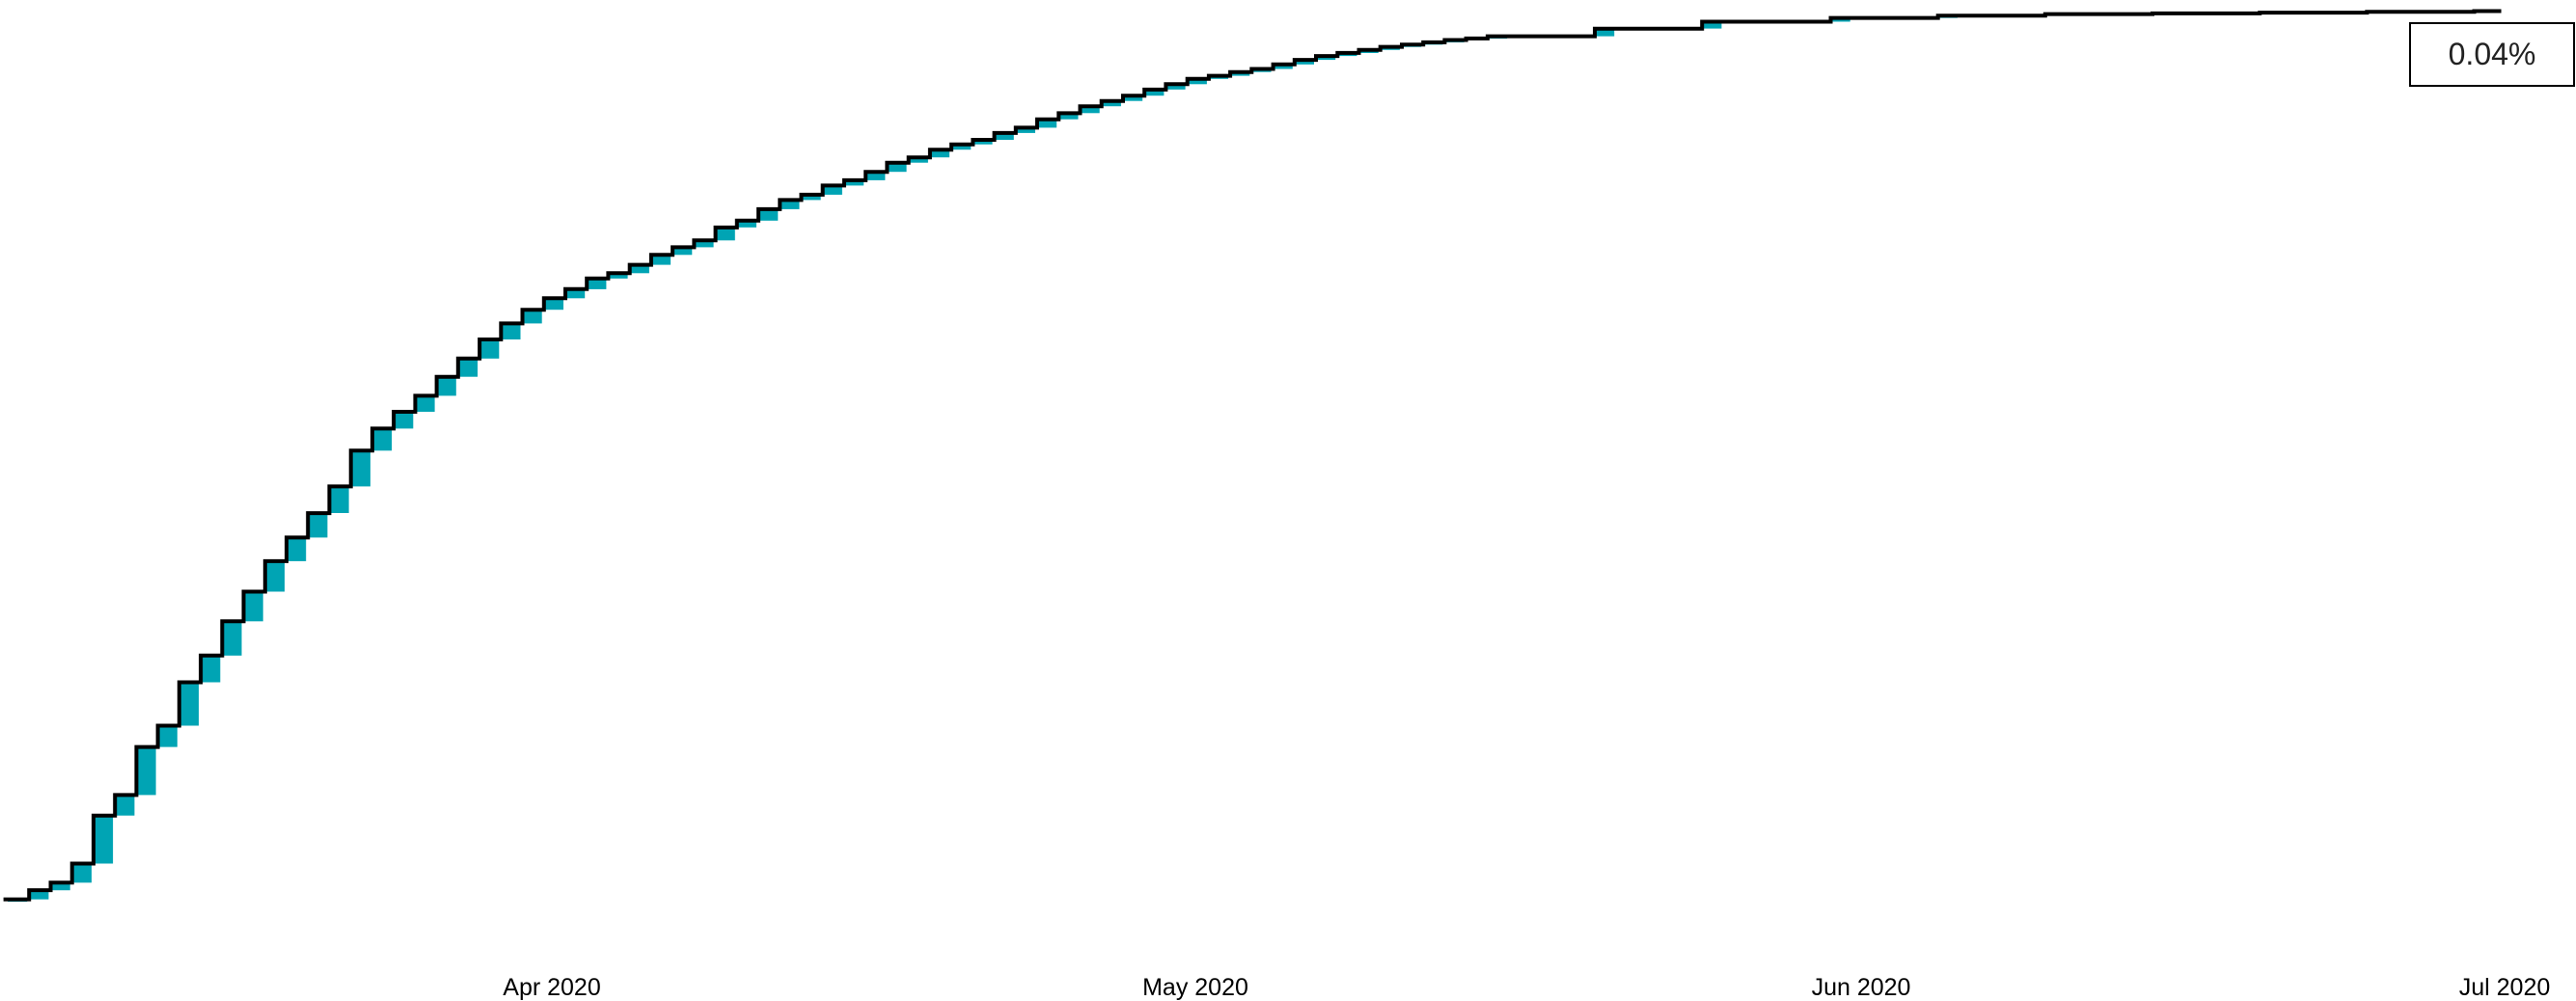 This screenshot has height=1001, width=2576. Describe the element at coordinates (1862, 987) in the screenshot. I see `x-tick-label-jun: Jun 2020` at that location.